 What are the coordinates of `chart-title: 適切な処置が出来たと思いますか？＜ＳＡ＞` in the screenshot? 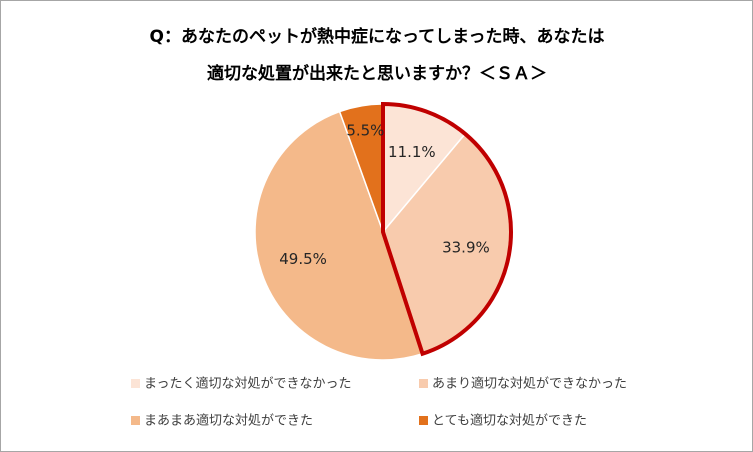 It's located at (377, 73).